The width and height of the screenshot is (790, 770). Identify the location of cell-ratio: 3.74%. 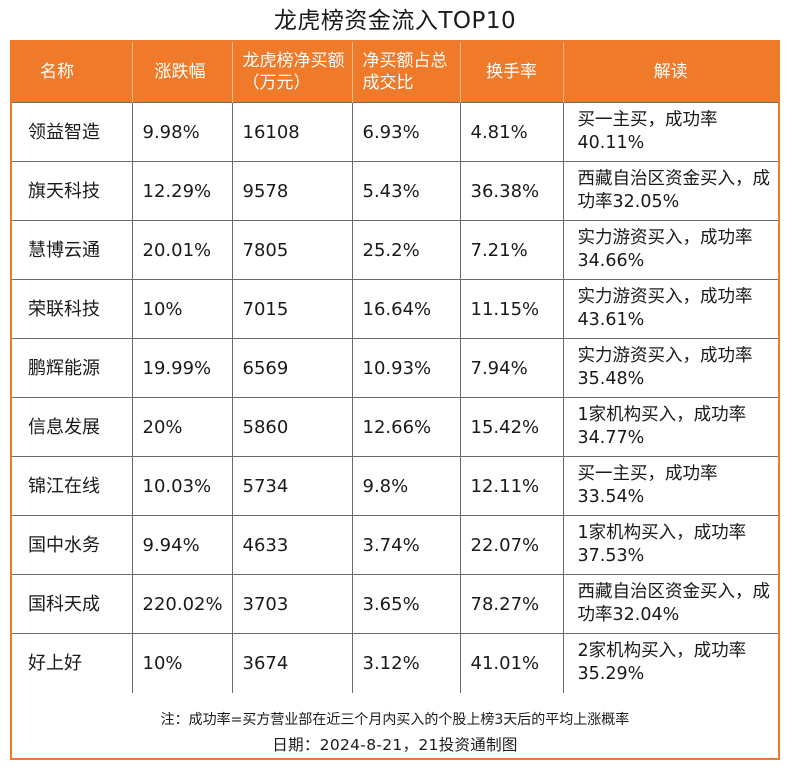
(406, 545).